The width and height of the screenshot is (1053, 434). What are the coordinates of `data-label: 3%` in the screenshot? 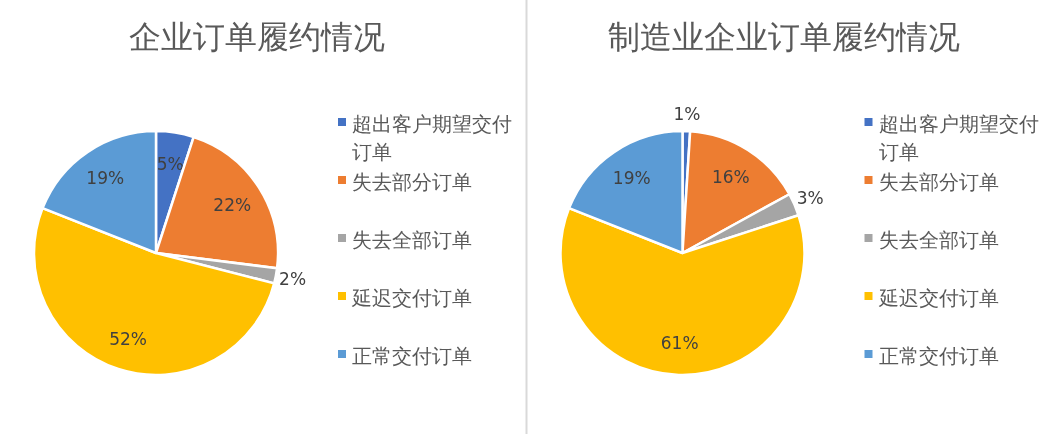 It's located at (810, 197).